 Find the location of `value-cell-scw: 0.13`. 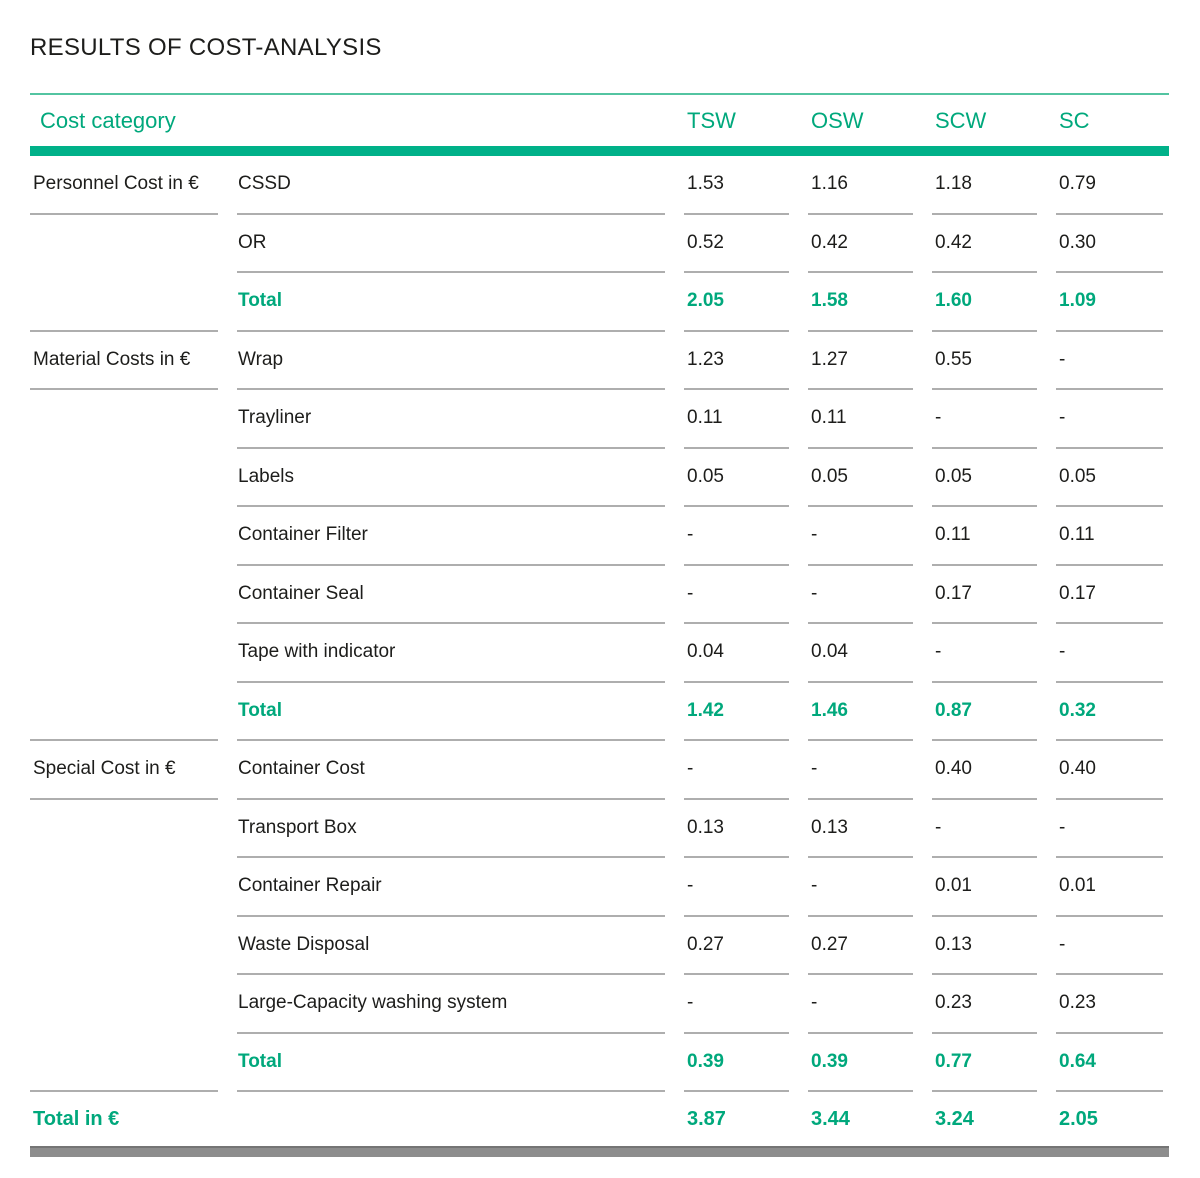

value-cell-scw: 0.13 is located at coordinates (984, 946).